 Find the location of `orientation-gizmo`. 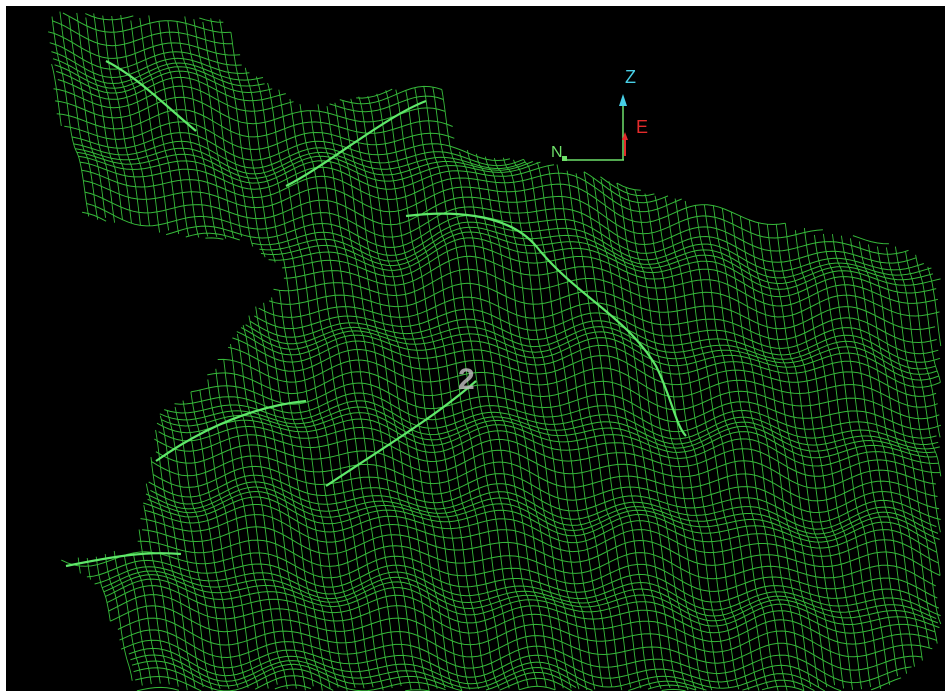

orientation-gizmo is located at coordinates (595, 127).